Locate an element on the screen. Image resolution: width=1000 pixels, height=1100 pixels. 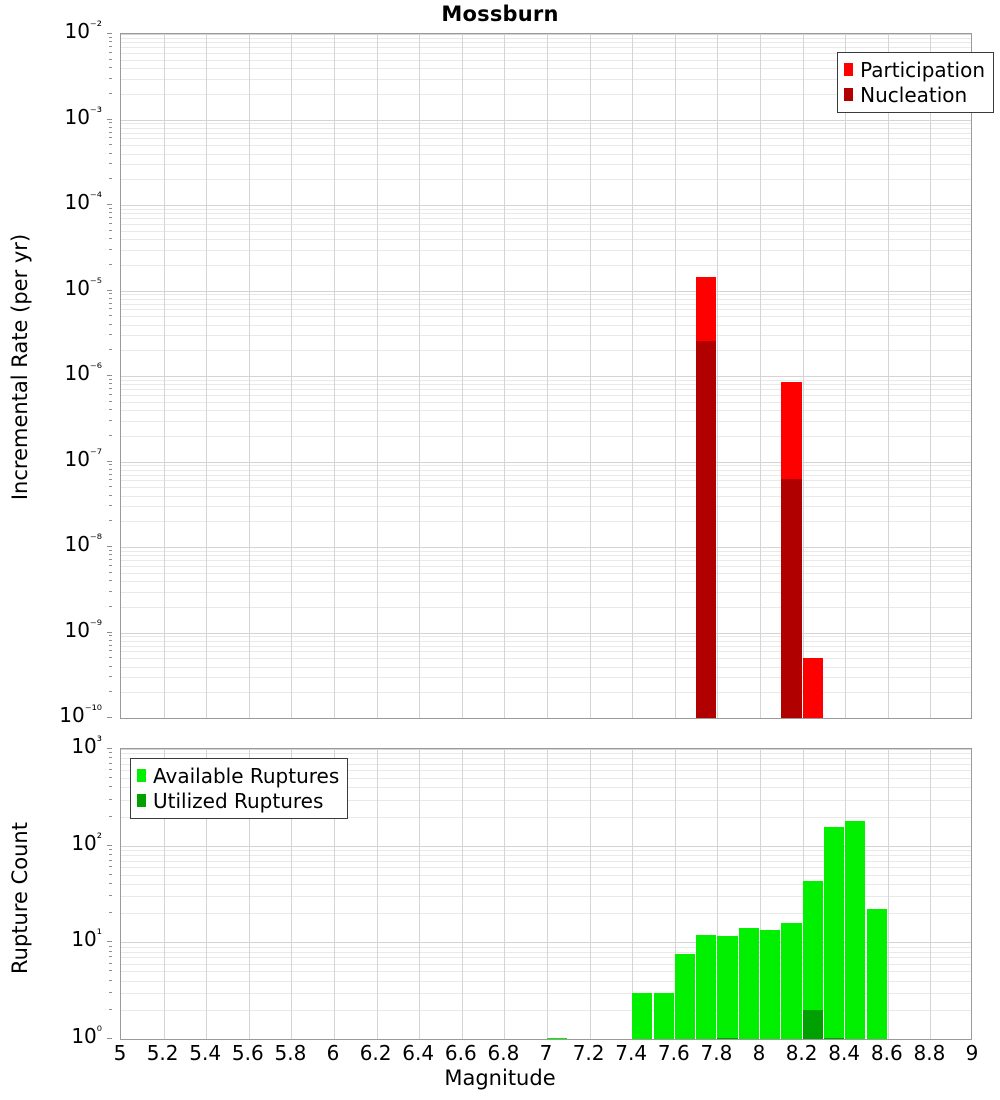
y-tick-label: 10⁻⁹ is located at coordinates (83, 629).